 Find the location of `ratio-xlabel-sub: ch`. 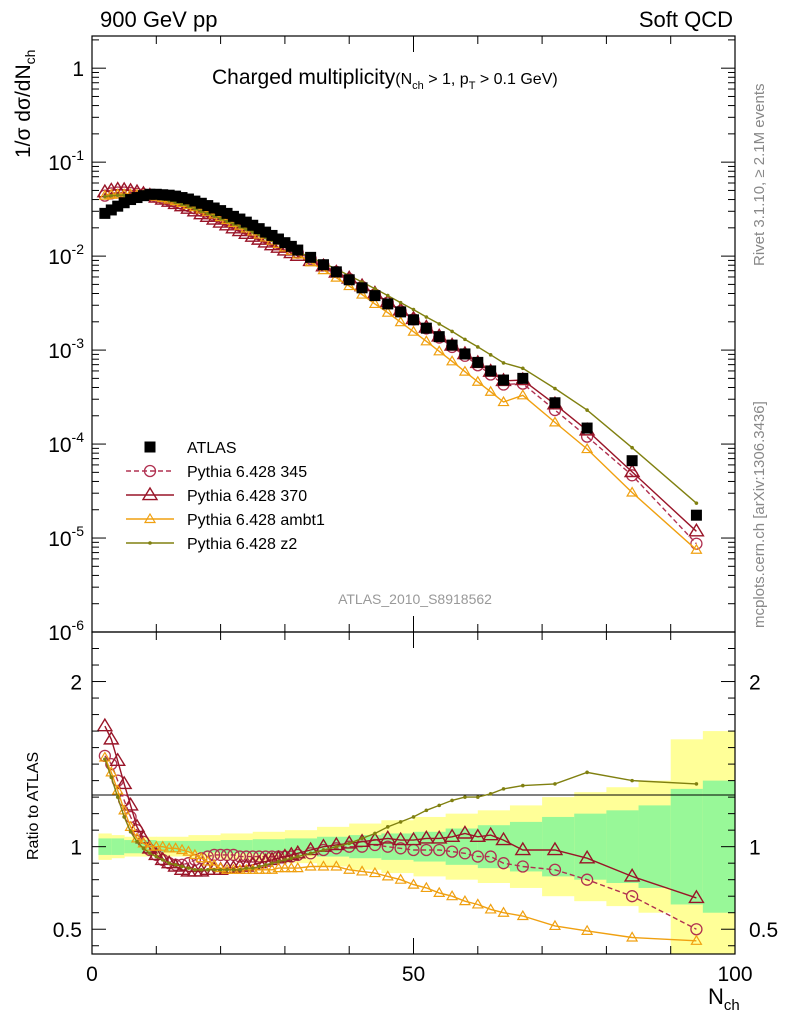

ratio-xlabel-sub: ch is located at coordinates (732, 1005).